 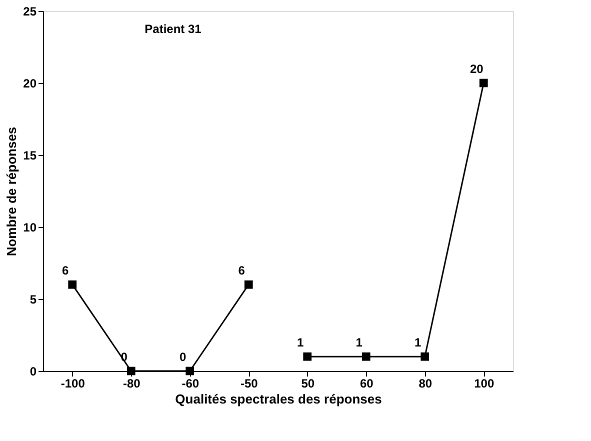 I want to click on y-tick-label: 15, so click(x=30, y=155).